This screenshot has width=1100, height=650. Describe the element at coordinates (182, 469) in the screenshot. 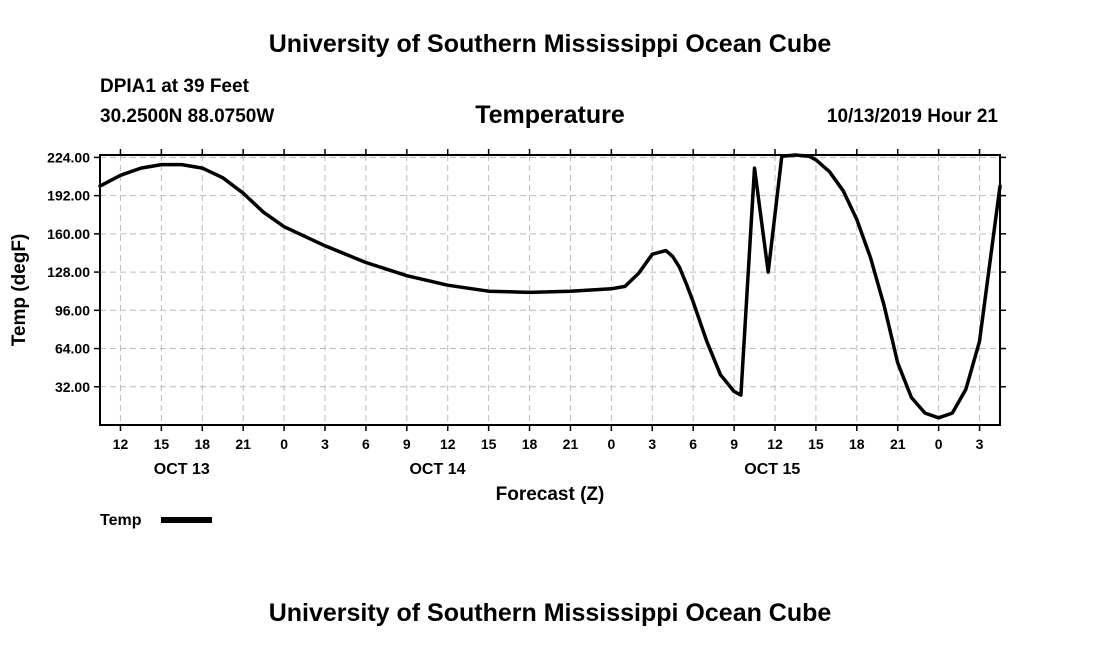

I see `date-label: OCT 13` at that location.